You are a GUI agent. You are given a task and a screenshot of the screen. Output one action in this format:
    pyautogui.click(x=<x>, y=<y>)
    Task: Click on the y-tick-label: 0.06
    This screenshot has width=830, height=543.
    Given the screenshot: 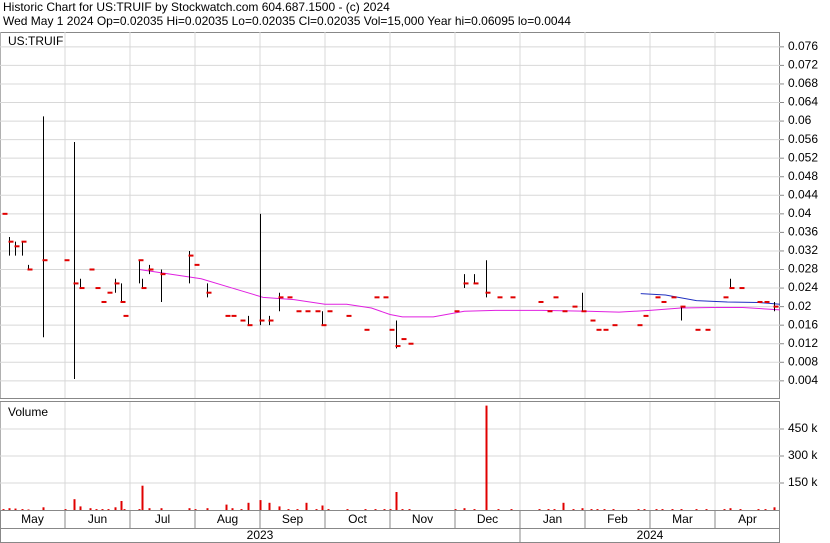 What is the action you would take?
    pyautogui.click(x=800, y=120)
    